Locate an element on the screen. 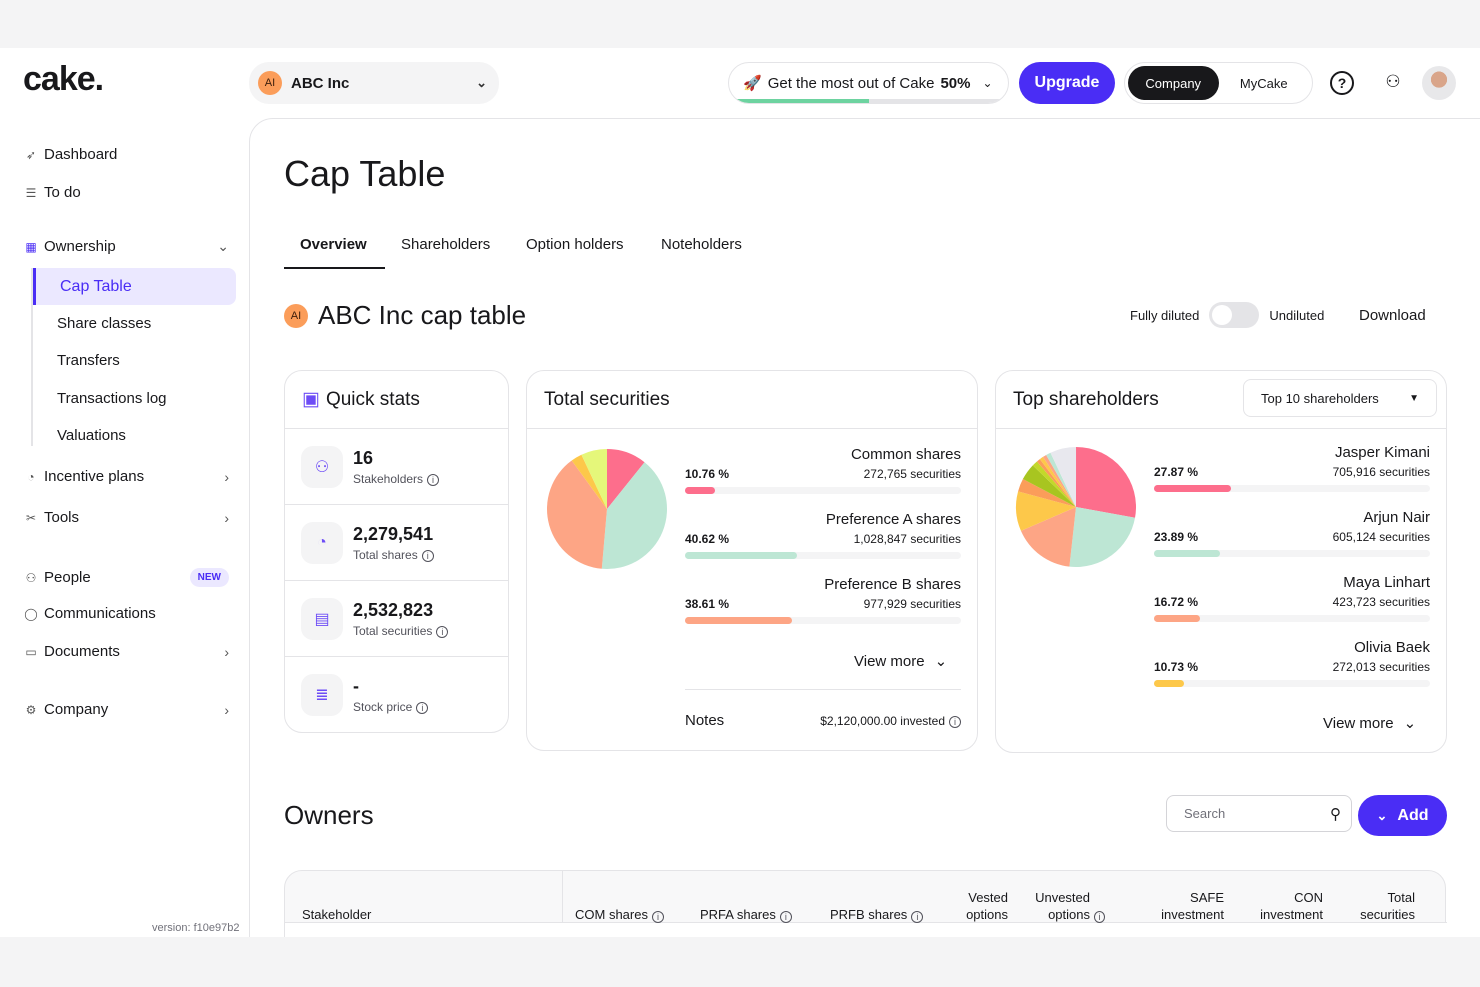 This screenshot has height=987, width=1480. company-selector: AI ABC Inc ⌄ is located at coordinates (374, 83).